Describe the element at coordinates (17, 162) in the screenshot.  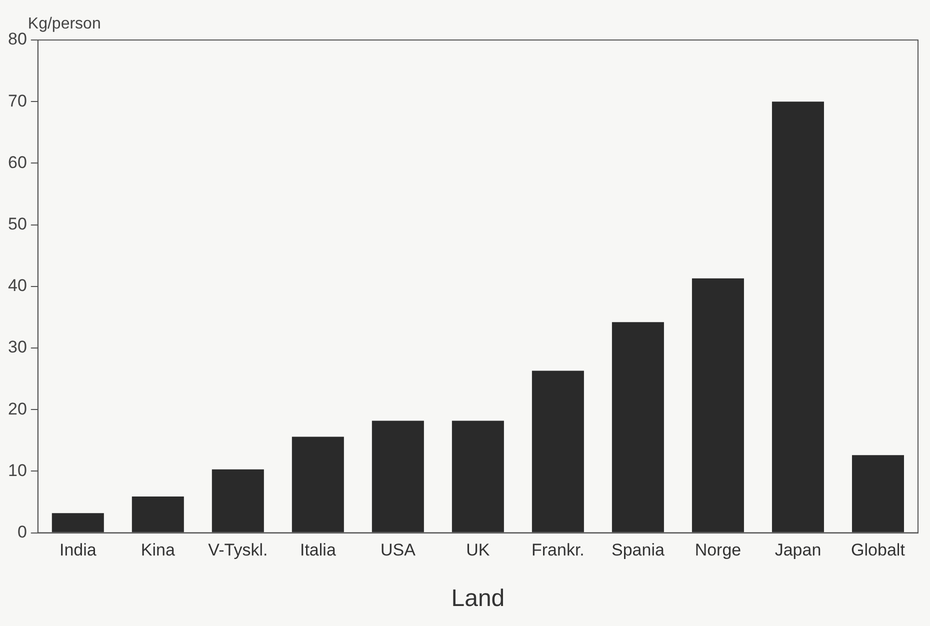
I see `y-tick-label: 60` at that location.